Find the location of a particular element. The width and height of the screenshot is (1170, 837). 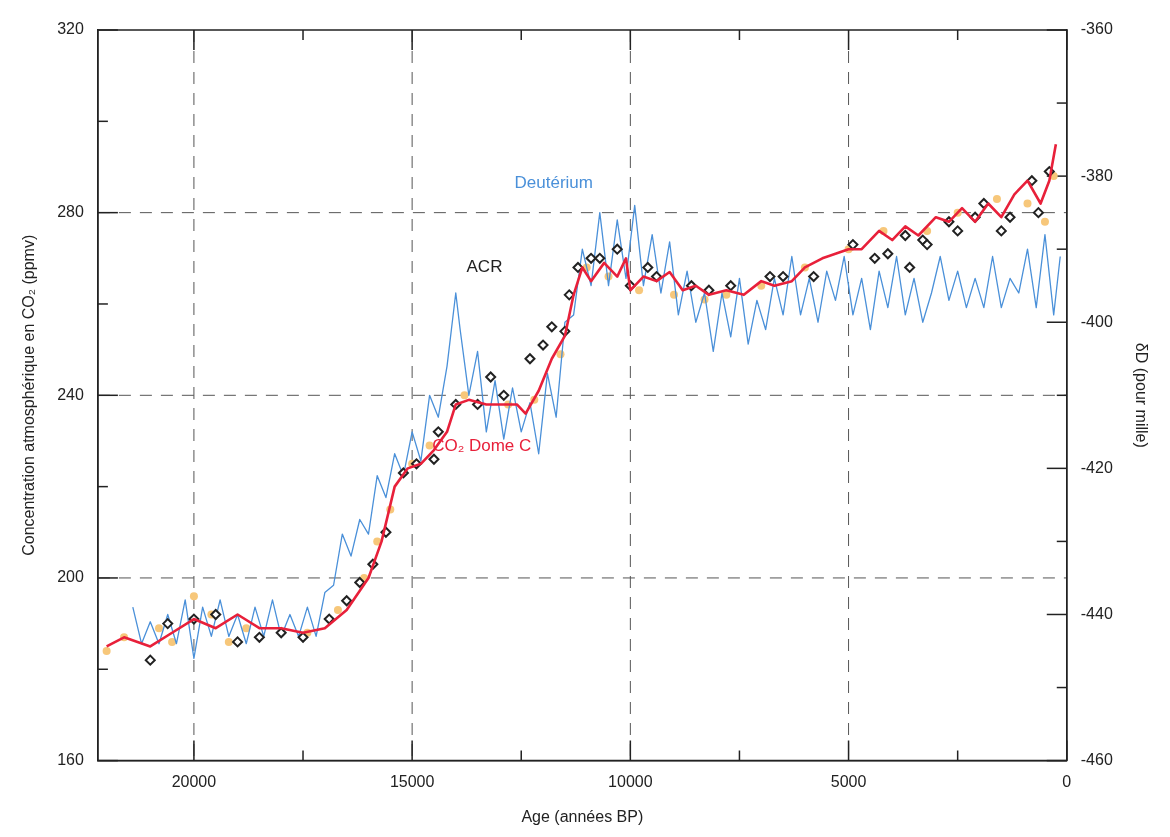

x-tick-label: 10000 is located at coordinates (630, 781).